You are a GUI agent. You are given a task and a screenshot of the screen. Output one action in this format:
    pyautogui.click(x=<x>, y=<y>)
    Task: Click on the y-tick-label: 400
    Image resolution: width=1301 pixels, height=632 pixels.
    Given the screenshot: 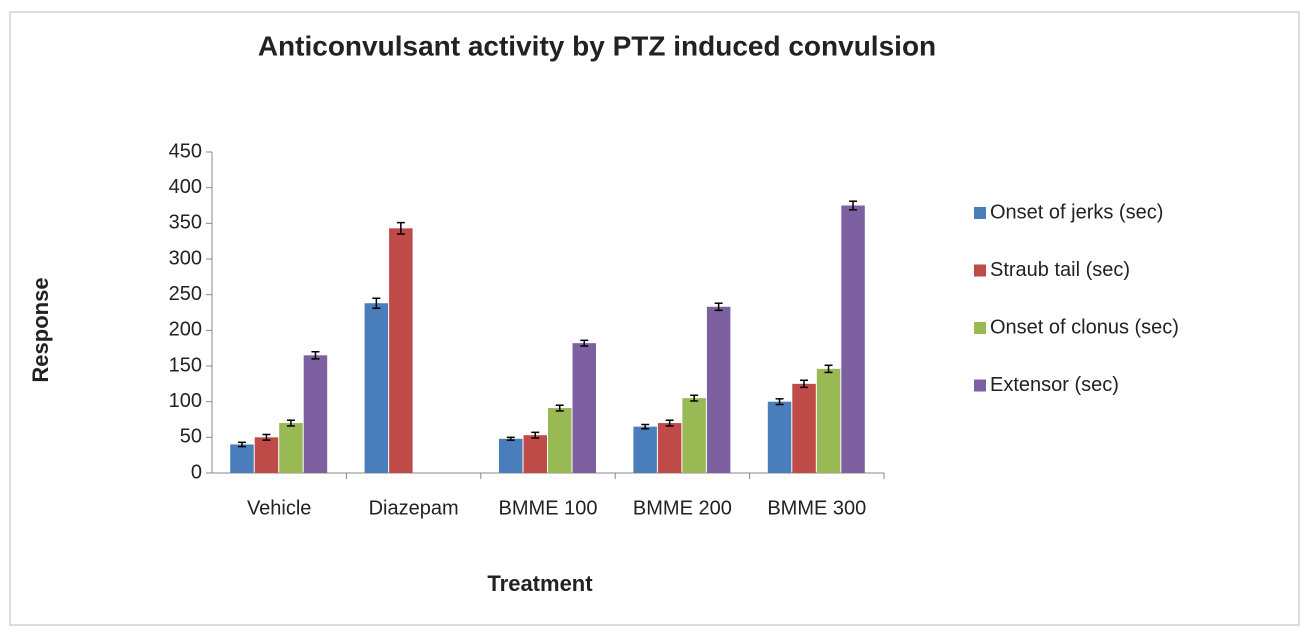 What is the action you would take?
    pyautogui.click(x=185, y=187)
    